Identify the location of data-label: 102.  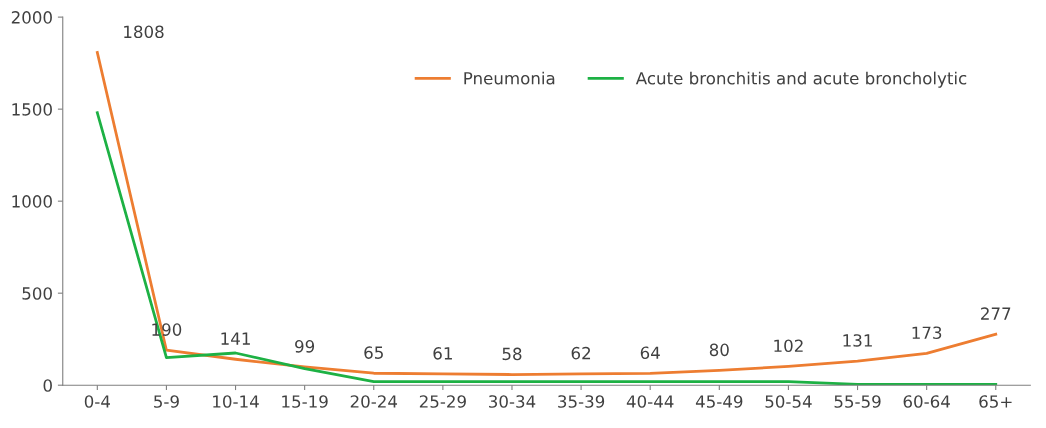
(788, 346).